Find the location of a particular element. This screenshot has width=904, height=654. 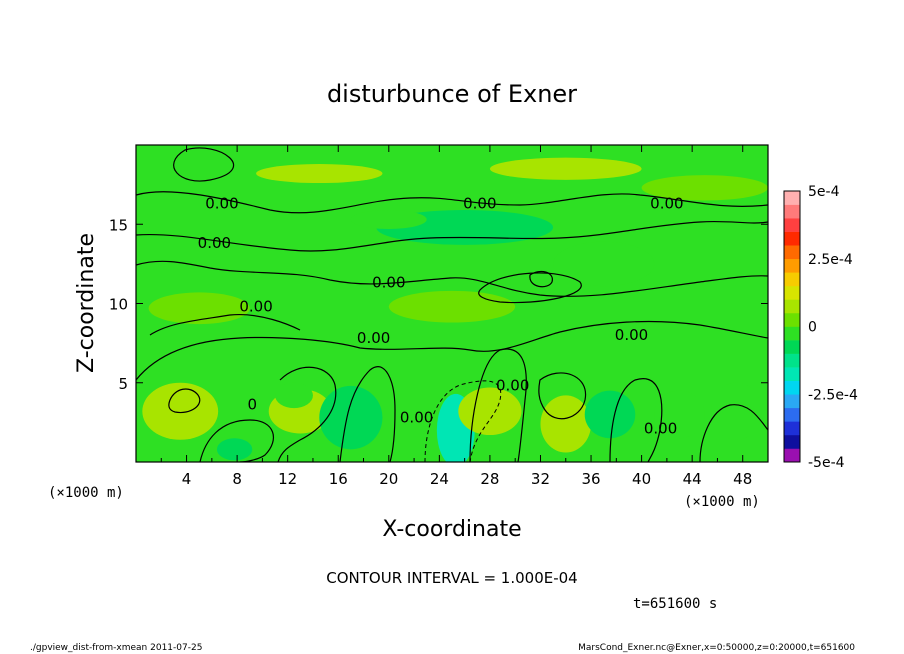

contour-label-0: 0.00 is located at coordinates (221, 203).